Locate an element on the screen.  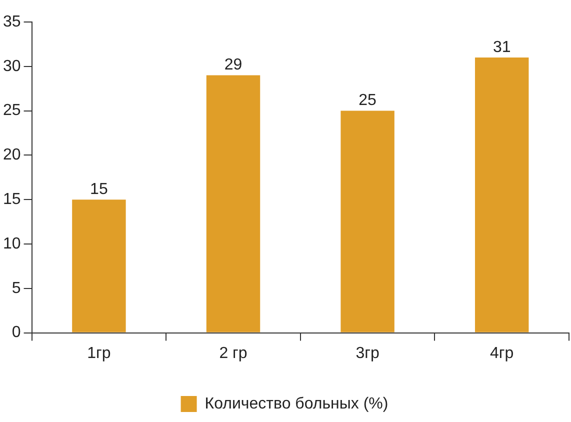
y-tick-label: 30 is located at coordinates (12, 66).